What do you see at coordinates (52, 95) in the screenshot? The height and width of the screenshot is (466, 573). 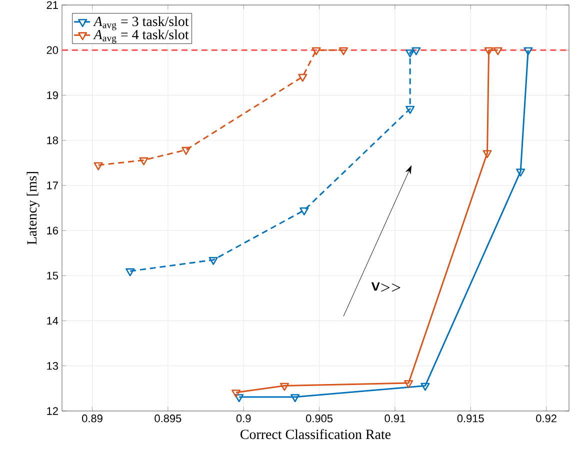 I see `y-tick-label: 19` at bounding box center [52, 95].